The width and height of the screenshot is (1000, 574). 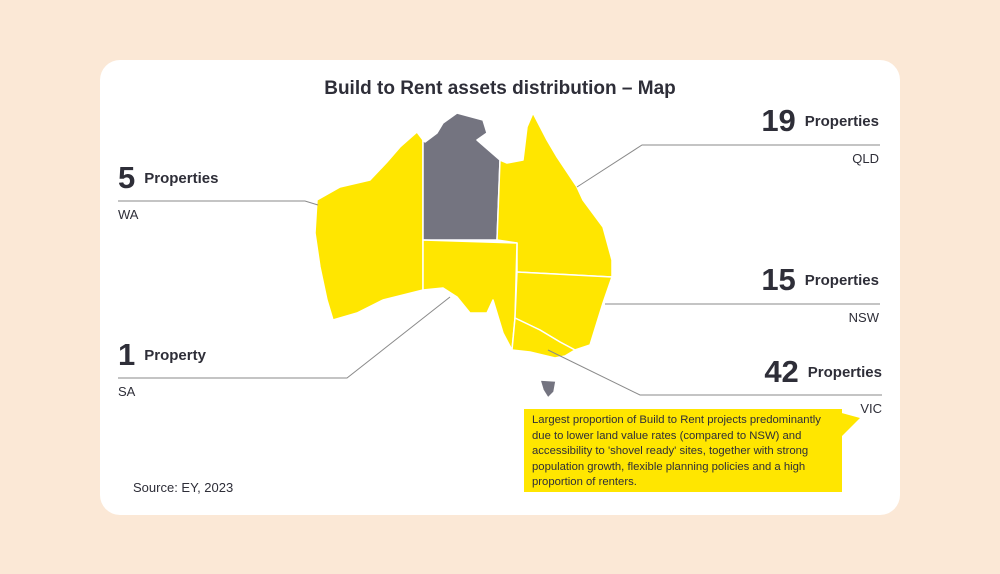 What do you see at coordinates (865, 158) in the screenshot?
I see `state-code-qld: QLD` at bounding box center [865, 158].